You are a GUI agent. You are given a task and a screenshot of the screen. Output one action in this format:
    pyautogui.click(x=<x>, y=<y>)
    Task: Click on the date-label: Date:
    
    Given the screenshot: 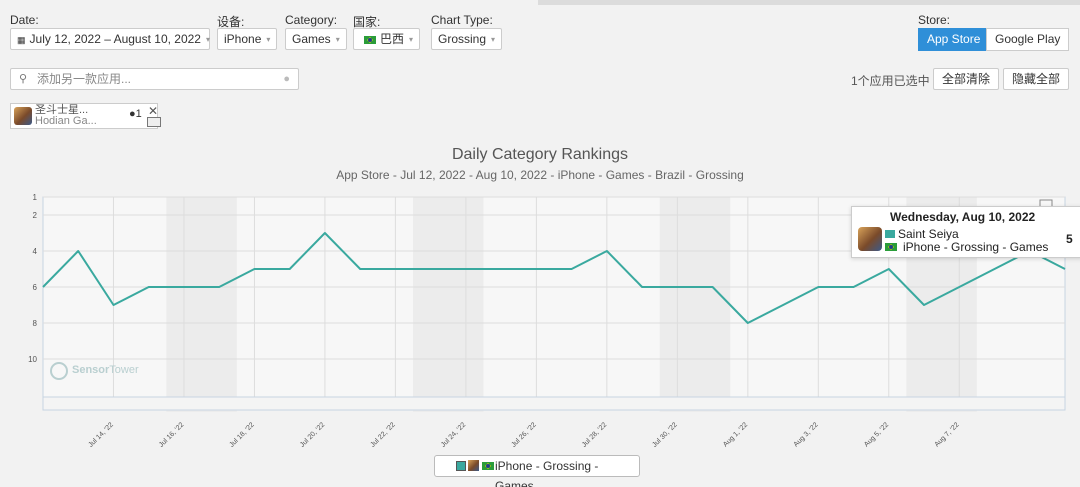 What is the action you would take?
    pyautogui.click(x=24, y=20)
    